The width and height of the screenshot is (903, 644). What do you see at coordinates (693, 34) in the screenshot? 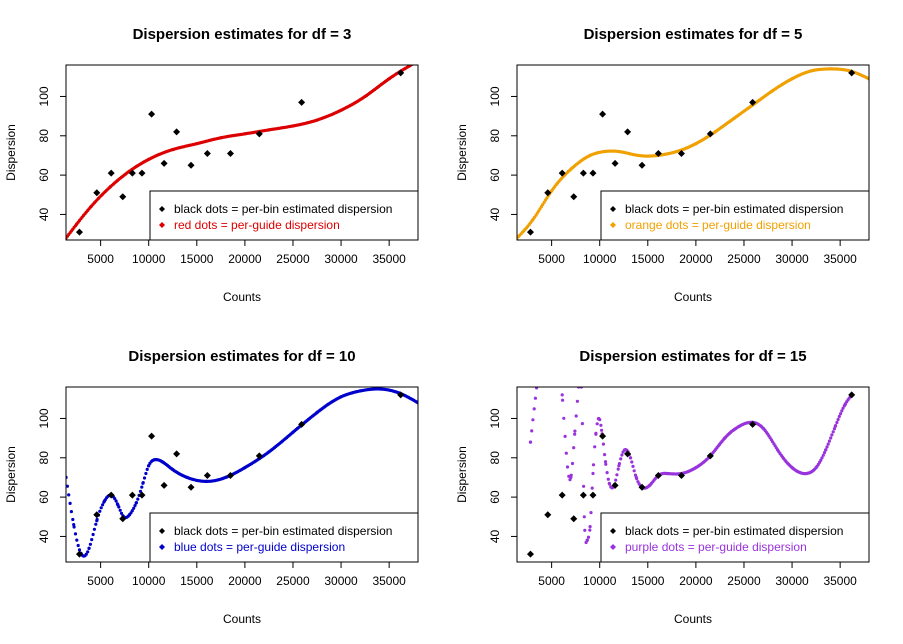
I see `chart-title: Dispersion estimates for df = 5` at bounding box center [693, 34].